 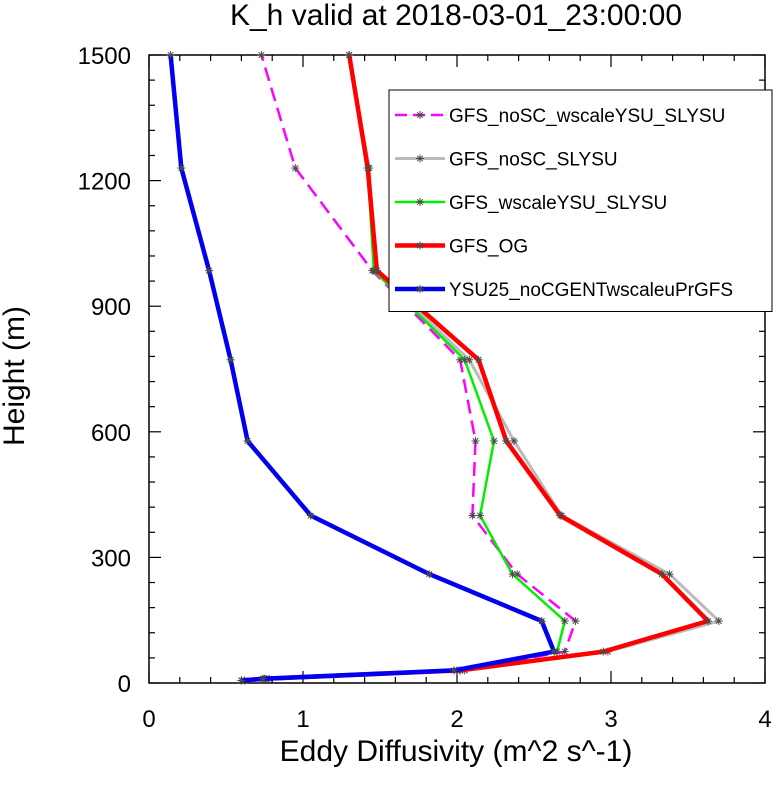 I want to click on y-tick-label: 1200, so click(x=104, y=182).